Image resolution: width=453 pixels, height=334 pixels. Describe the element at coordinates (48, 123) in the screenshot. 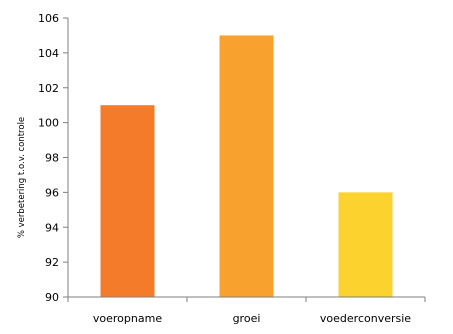

I see `y-tick-label: 100` at that location.